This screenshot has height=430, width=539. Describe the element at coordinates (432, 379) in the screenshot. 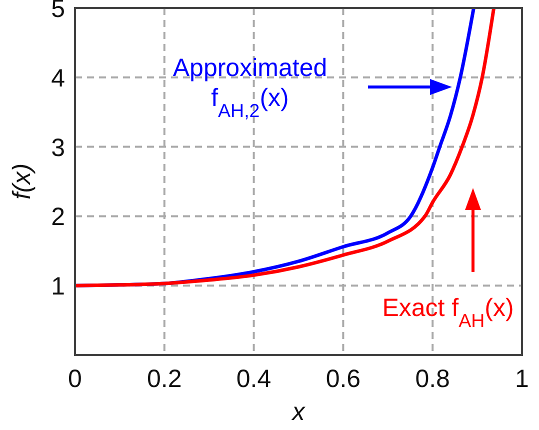

I see `x-tick-label: 0.8` at that location.